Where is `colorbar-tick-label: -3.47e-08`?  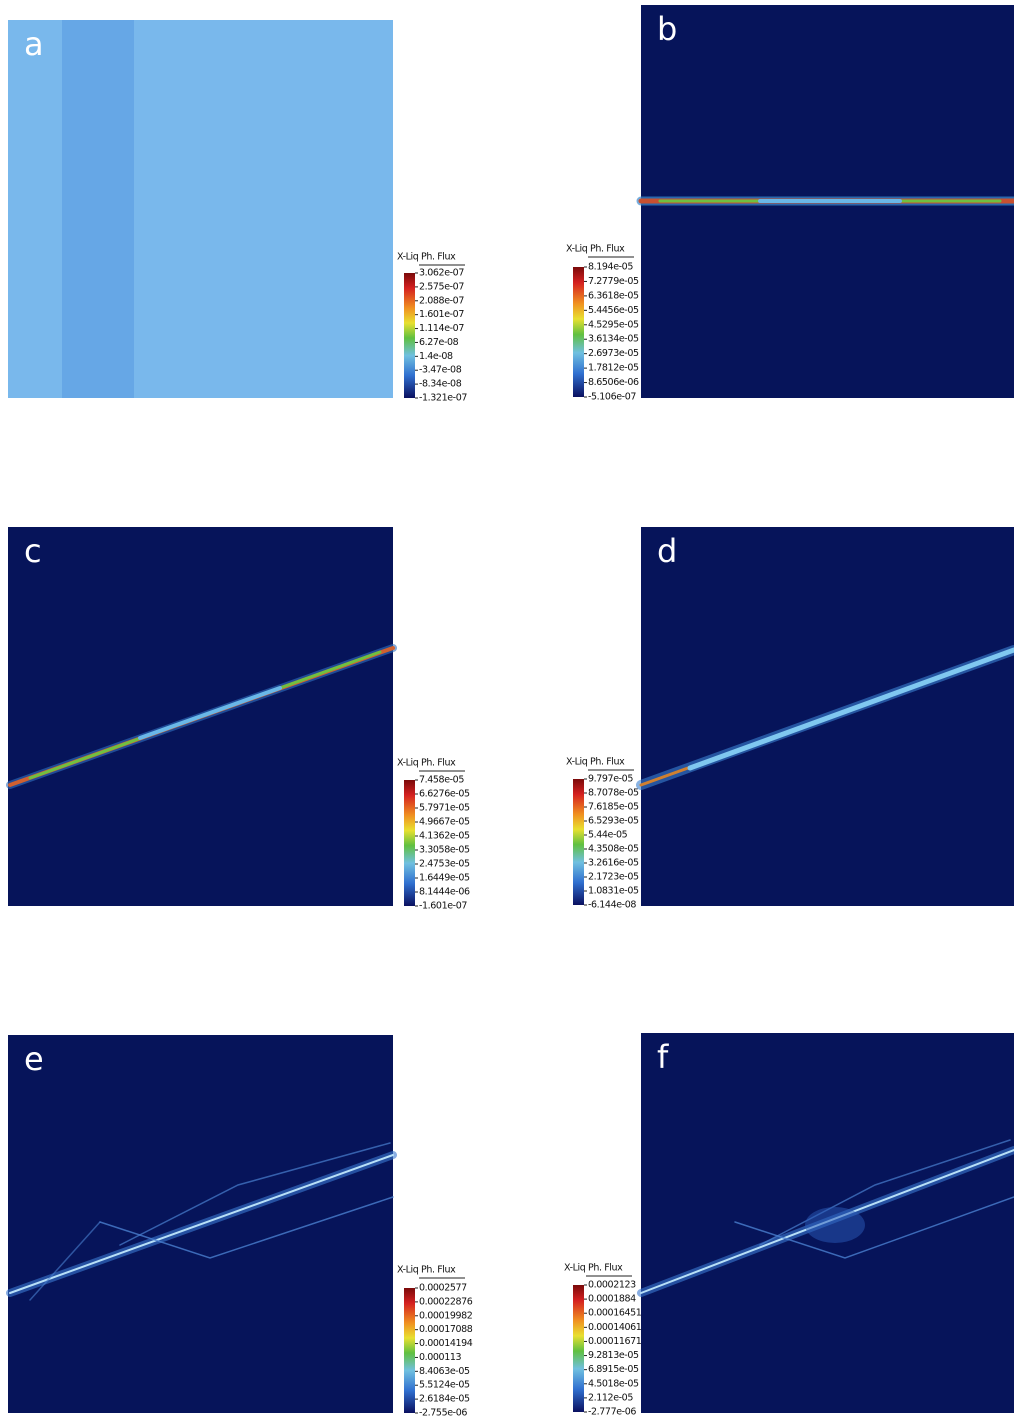
colorbar-tick-label: -3.47e-08 is located at coordinates (440, 370).